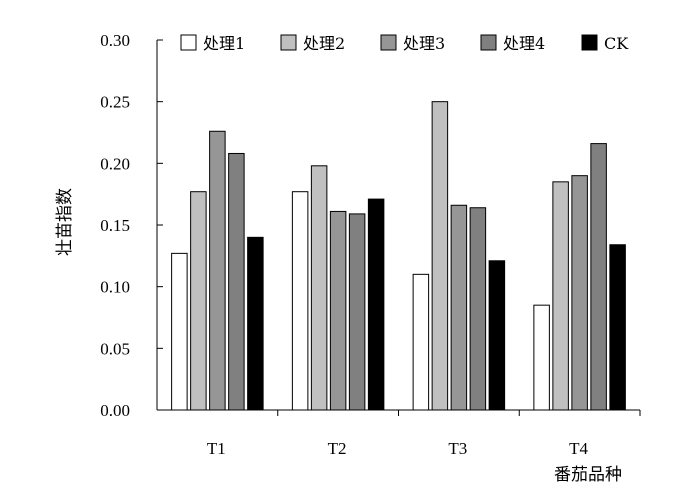 This screenshot has width=694, height=494. Describe the element at coordinates (424, 434) in the screenshot. I see `x-axis-ticks: T1 T2 T3 T4` at that location.